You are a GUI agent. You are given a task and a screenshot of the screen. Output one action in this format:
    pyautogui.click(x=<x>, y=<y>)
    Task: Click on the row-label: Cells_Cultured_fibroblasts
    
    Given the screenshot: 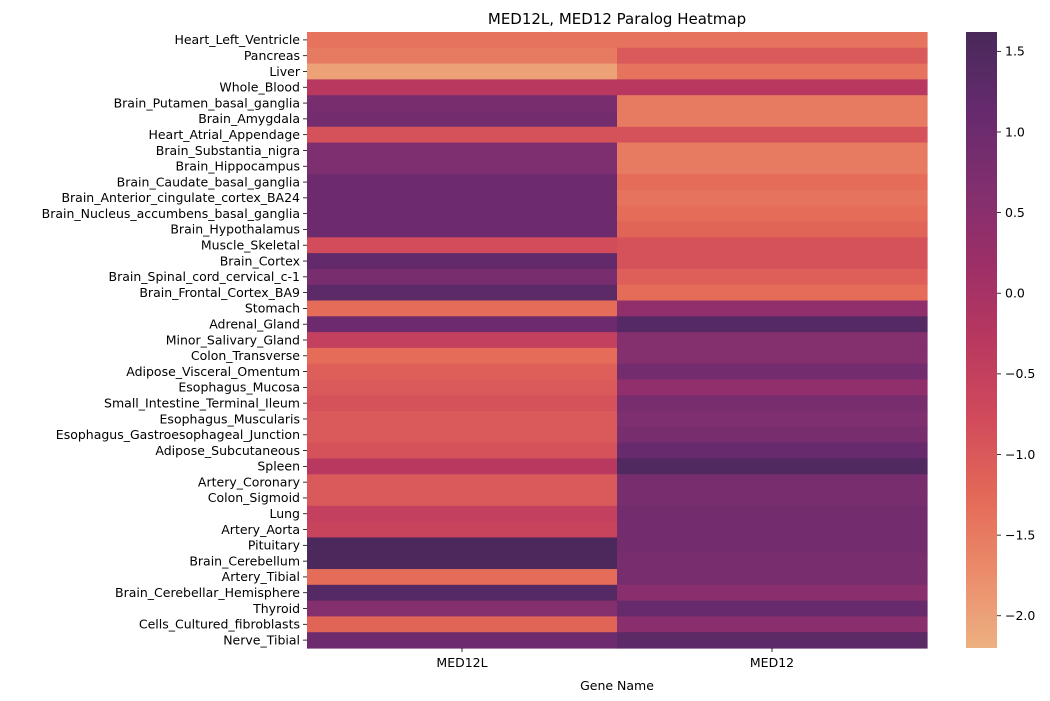 What is the action you would take?
    pyautogui.click(x=219, y=624)
    